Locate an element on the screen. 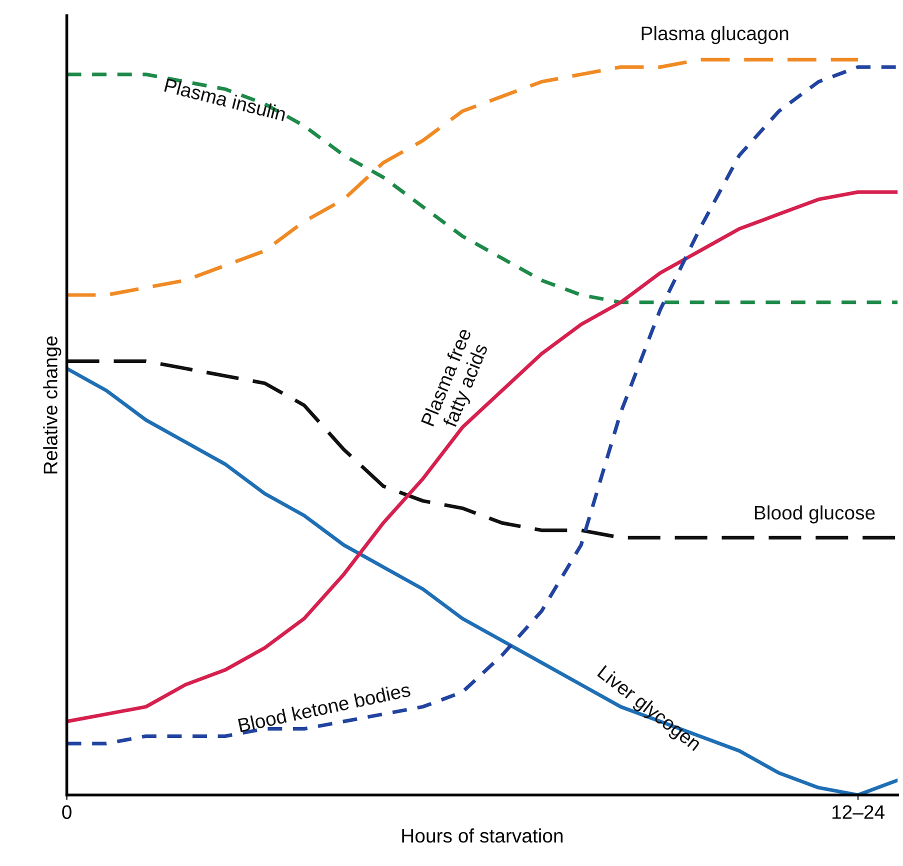 This screenshot has width=903, height=866. series-label: Blood glucose is located at coordinates (815, 514).